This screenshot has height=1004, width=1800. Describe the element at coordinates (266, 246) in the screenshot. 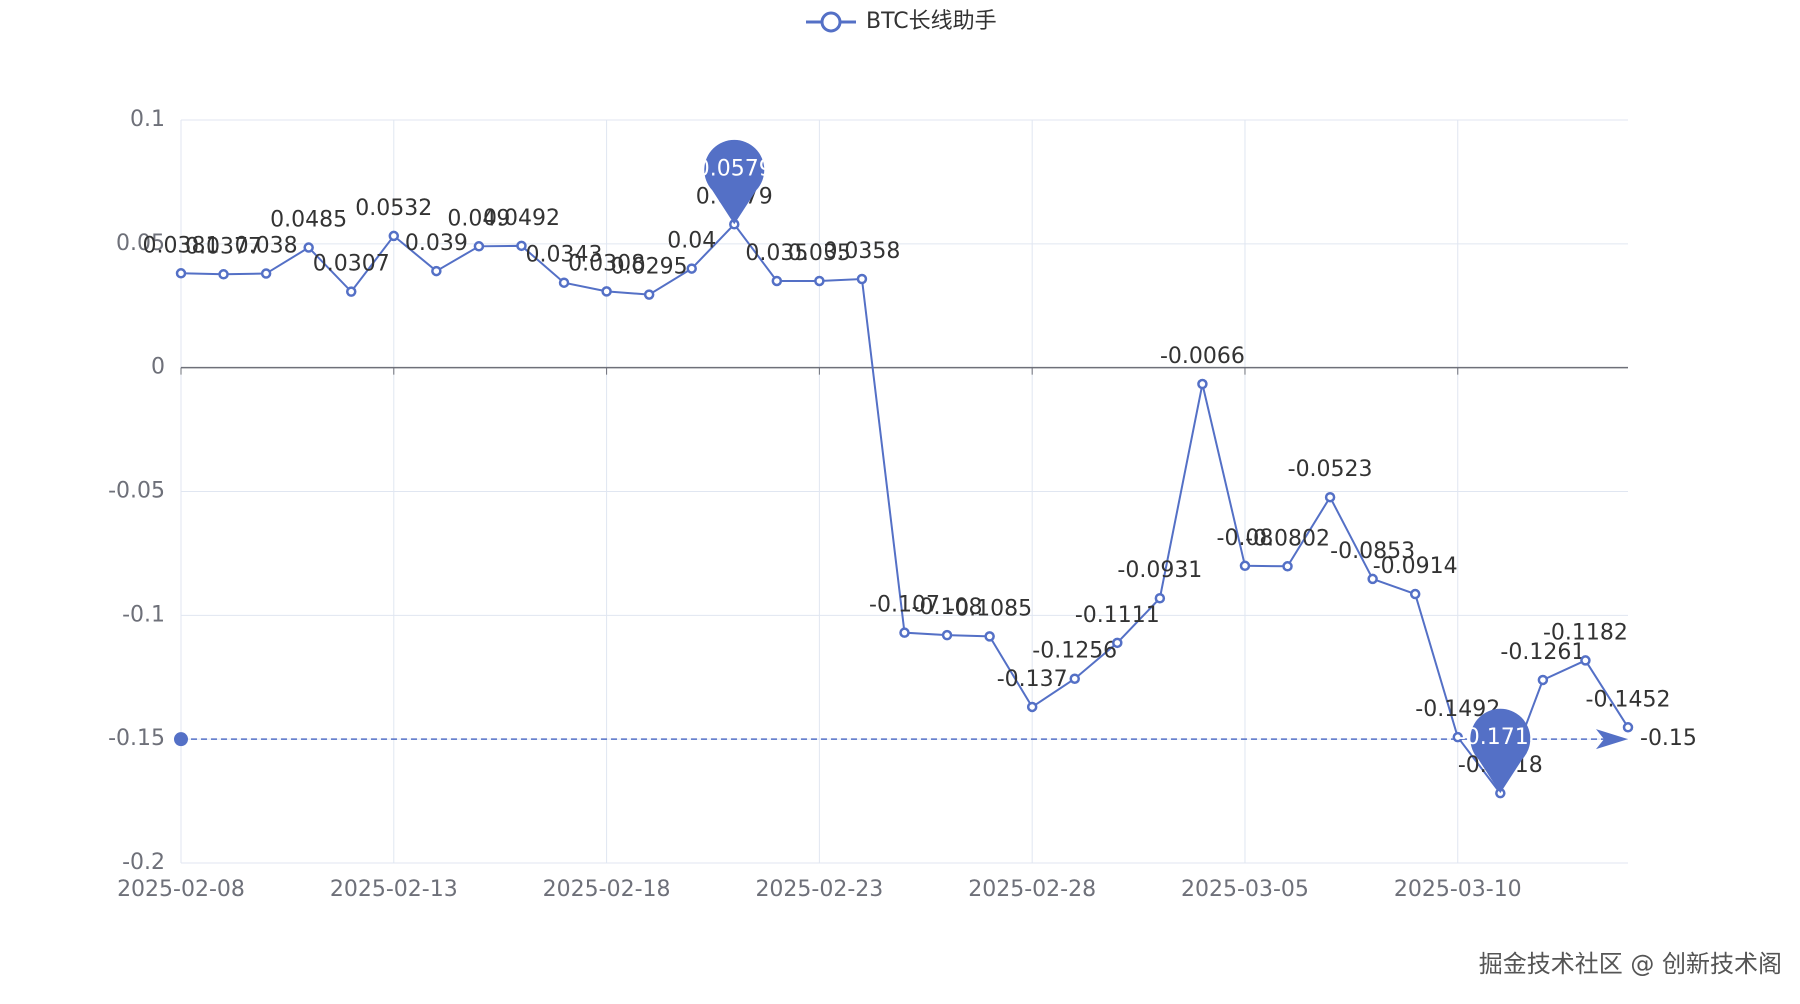

I see `data-label: 0.038` at that location.